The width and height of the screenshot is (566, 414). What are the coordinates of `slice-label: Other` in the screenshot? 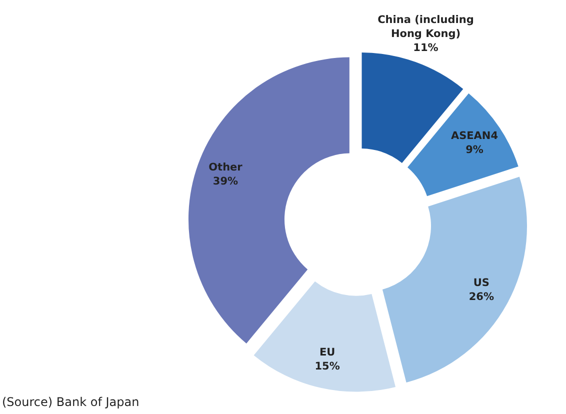 It's located at (226, 167).